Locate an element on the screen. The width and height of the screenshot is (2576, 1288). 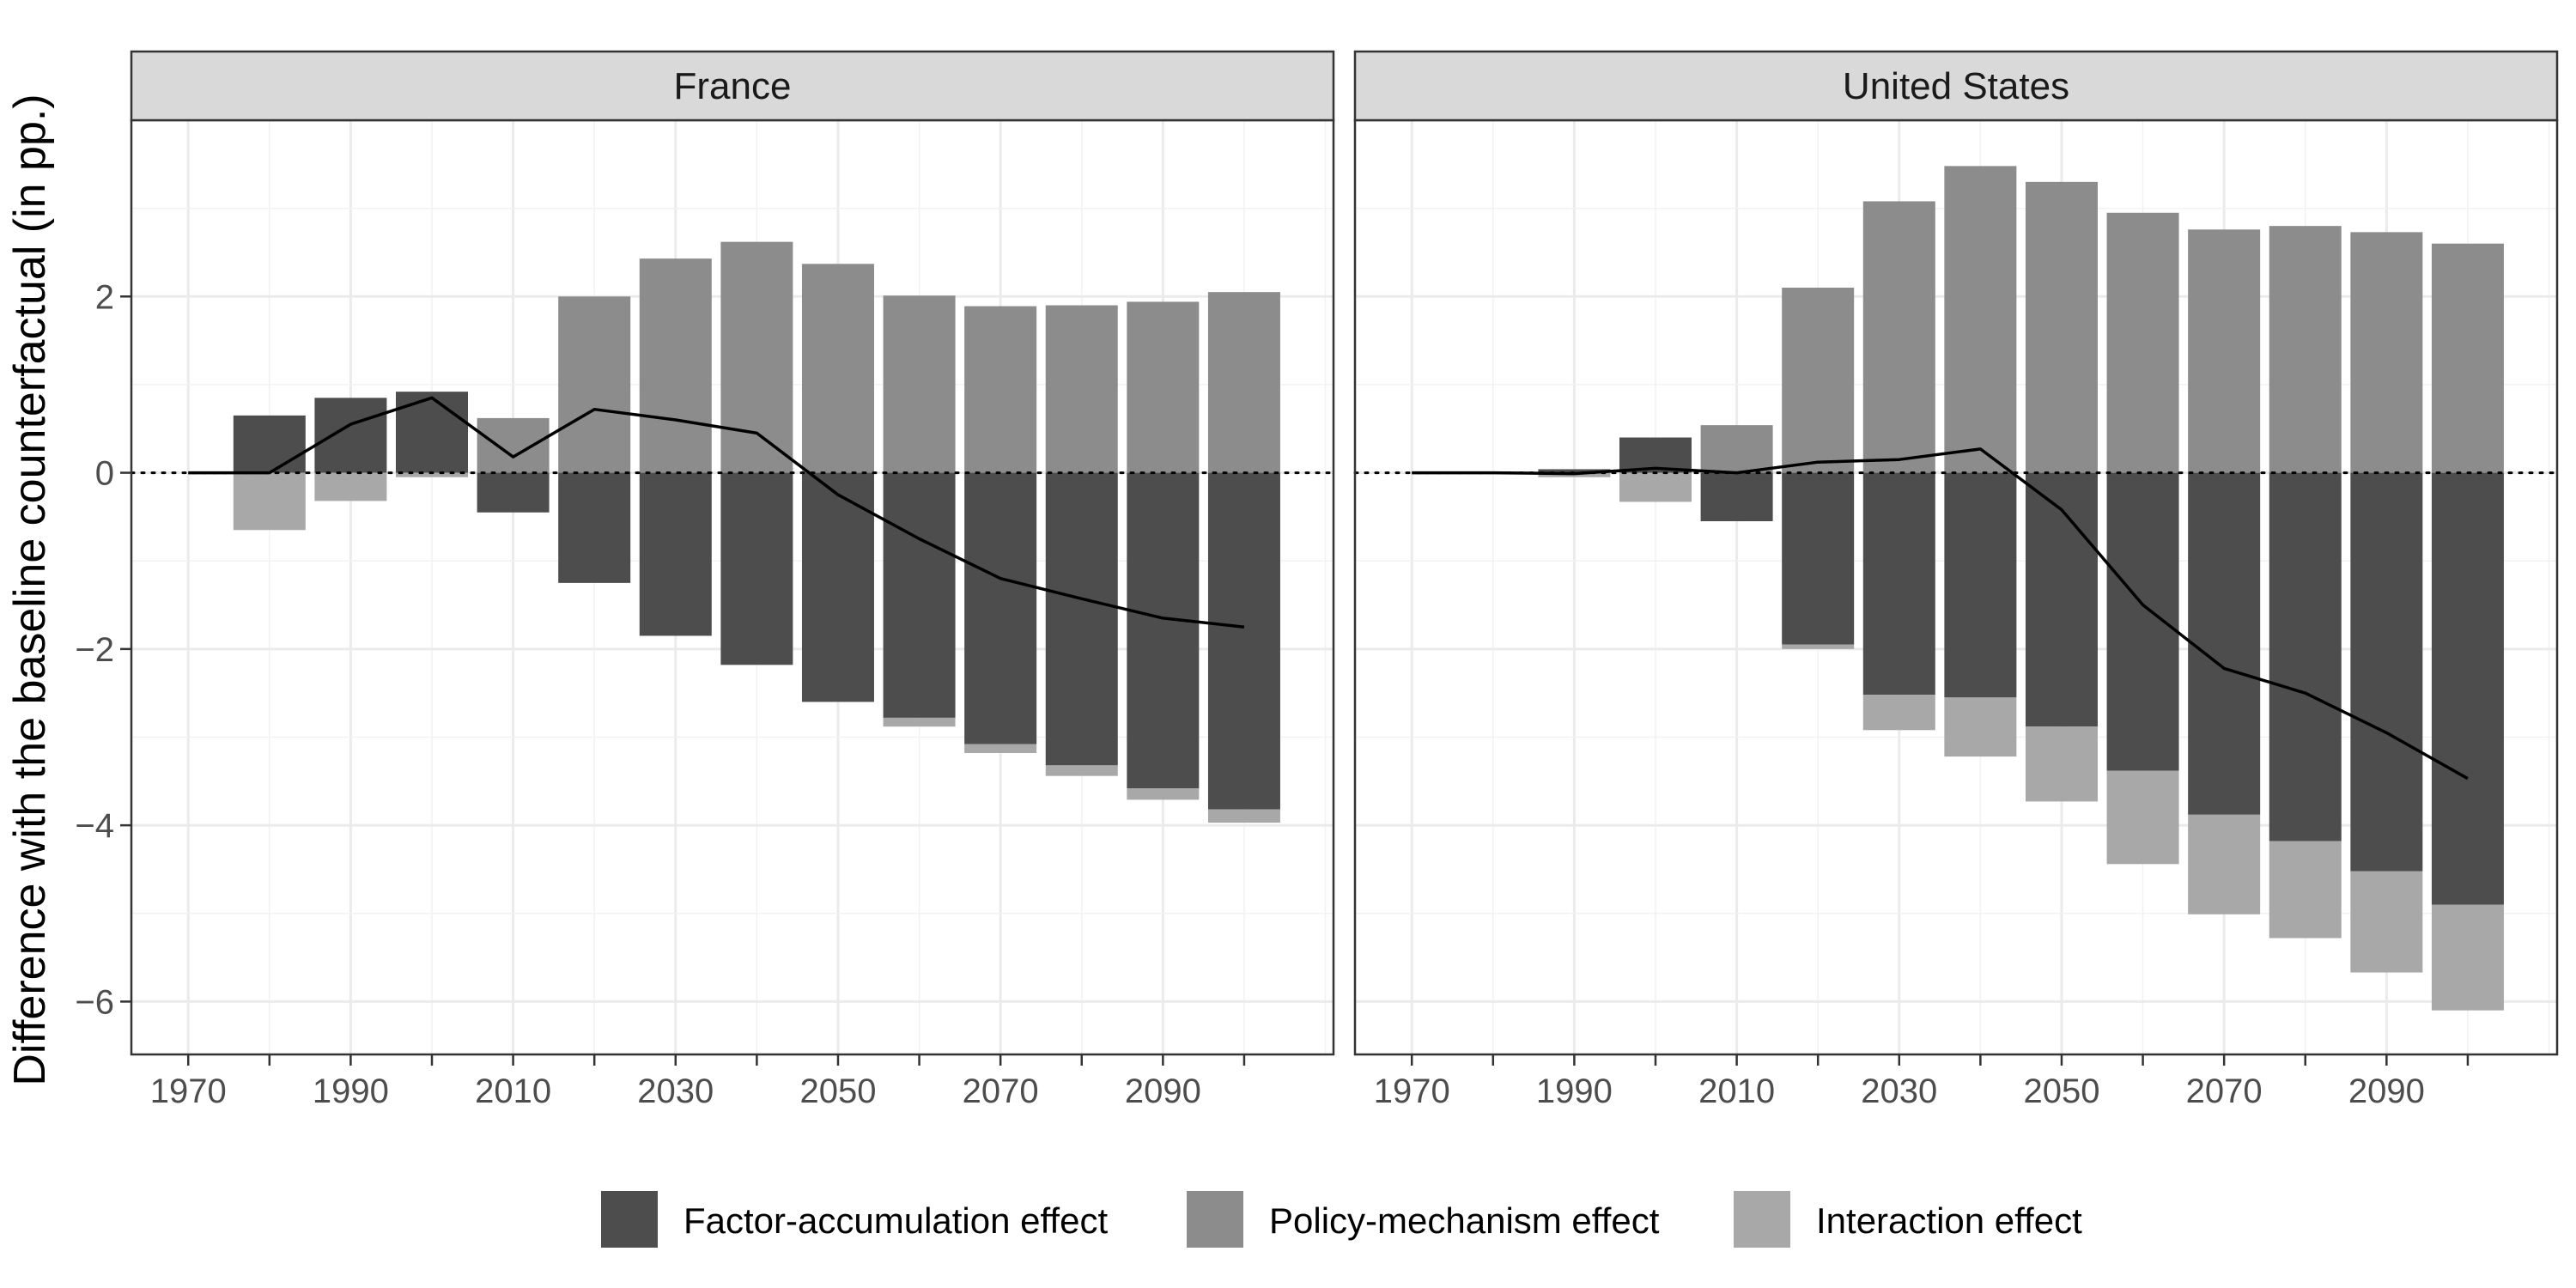
facet-strip-label: United States is located at coordinates (1956, 86).